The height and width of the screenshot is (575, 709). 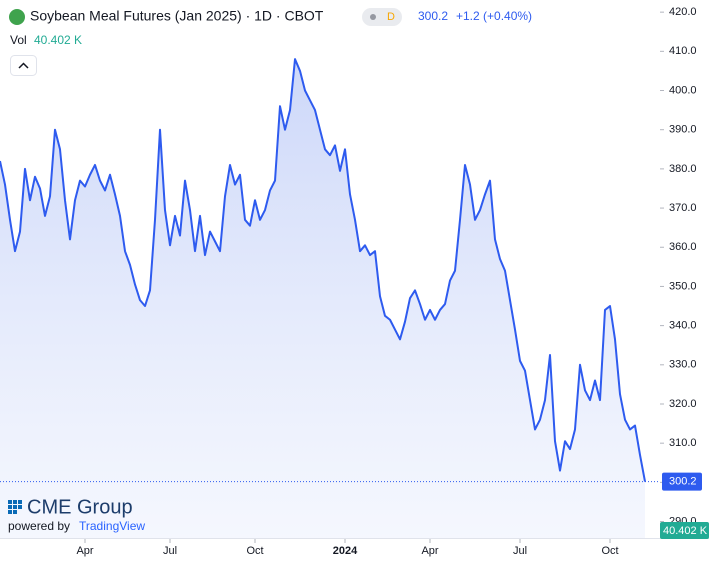 What do you see at coordinates (373, 17) in the screenshot?
I see `badge-dot` at bounding box center [373, 17].